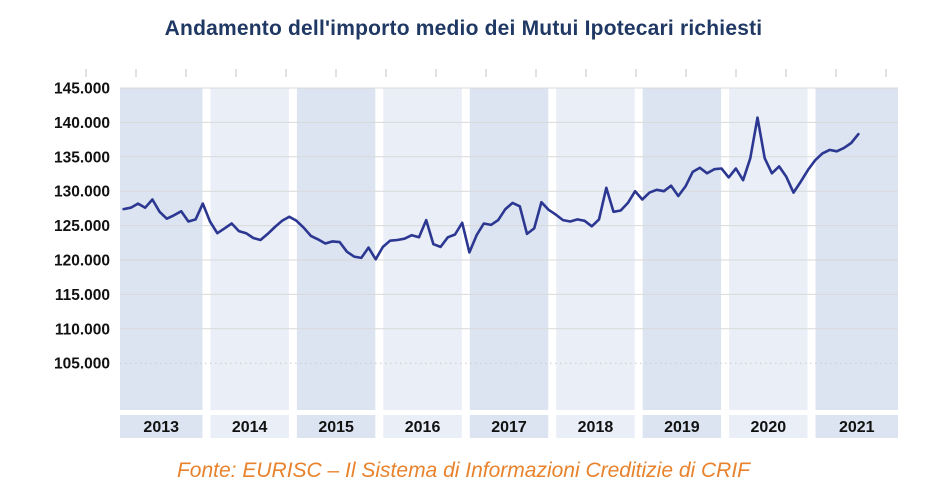 The width and height of the screenshot is (927, 500). Describe the element at coordinates (82, 192) in the screenshot. I see `y-axis-label: 130.000` at that location.